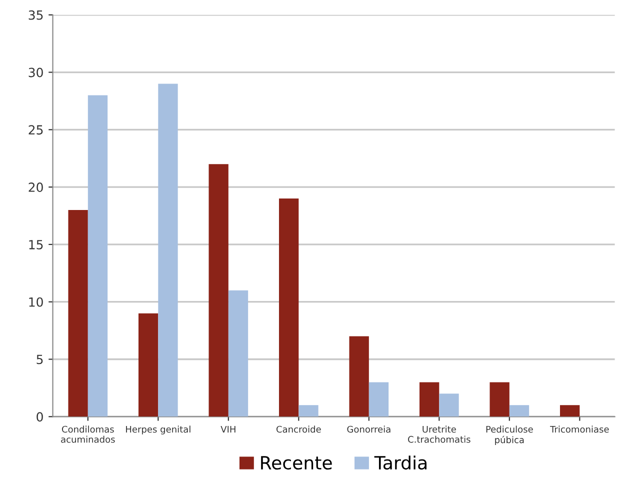 The height and width of the screenshot is (496, 621). What do you see at coordinates (36, 245) in the screenshot?
I see `y-tick-label: 15` at bounding box center [36, 245].